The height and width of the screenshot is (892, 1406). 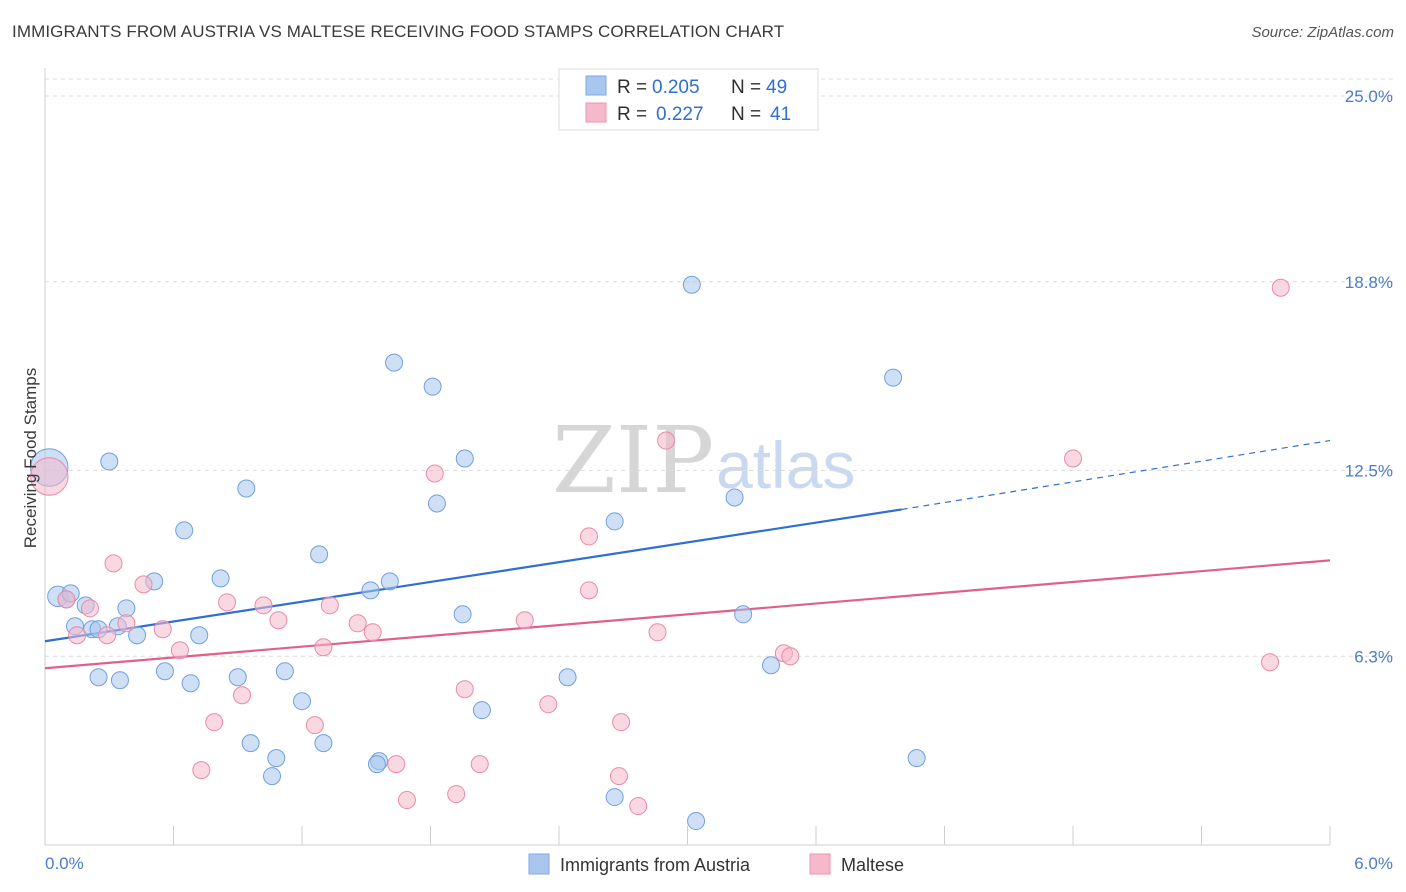 I want to click on y-tick-labels: 6.3% 12.5% 18.8% 25.0%, so click(x=1369, y=376).